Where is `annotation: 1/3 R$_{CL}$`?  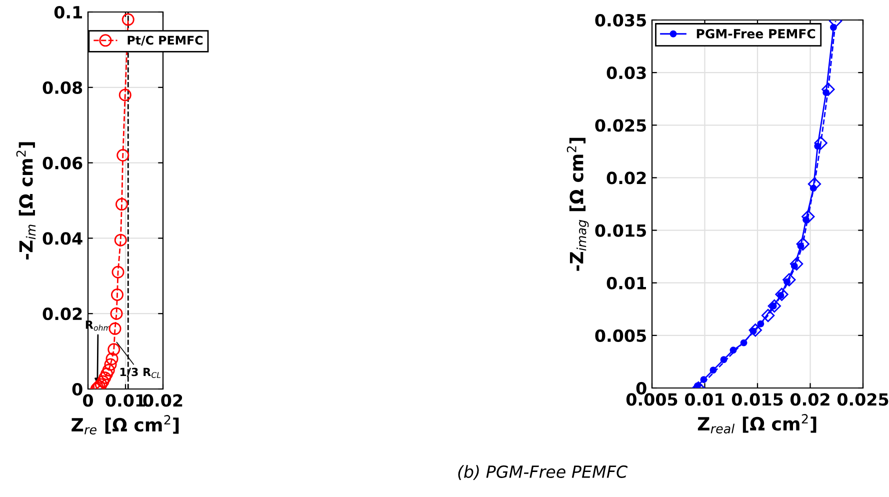 annotation: 1/3 R$_{CL}$ is located at coordinates (140, 373).